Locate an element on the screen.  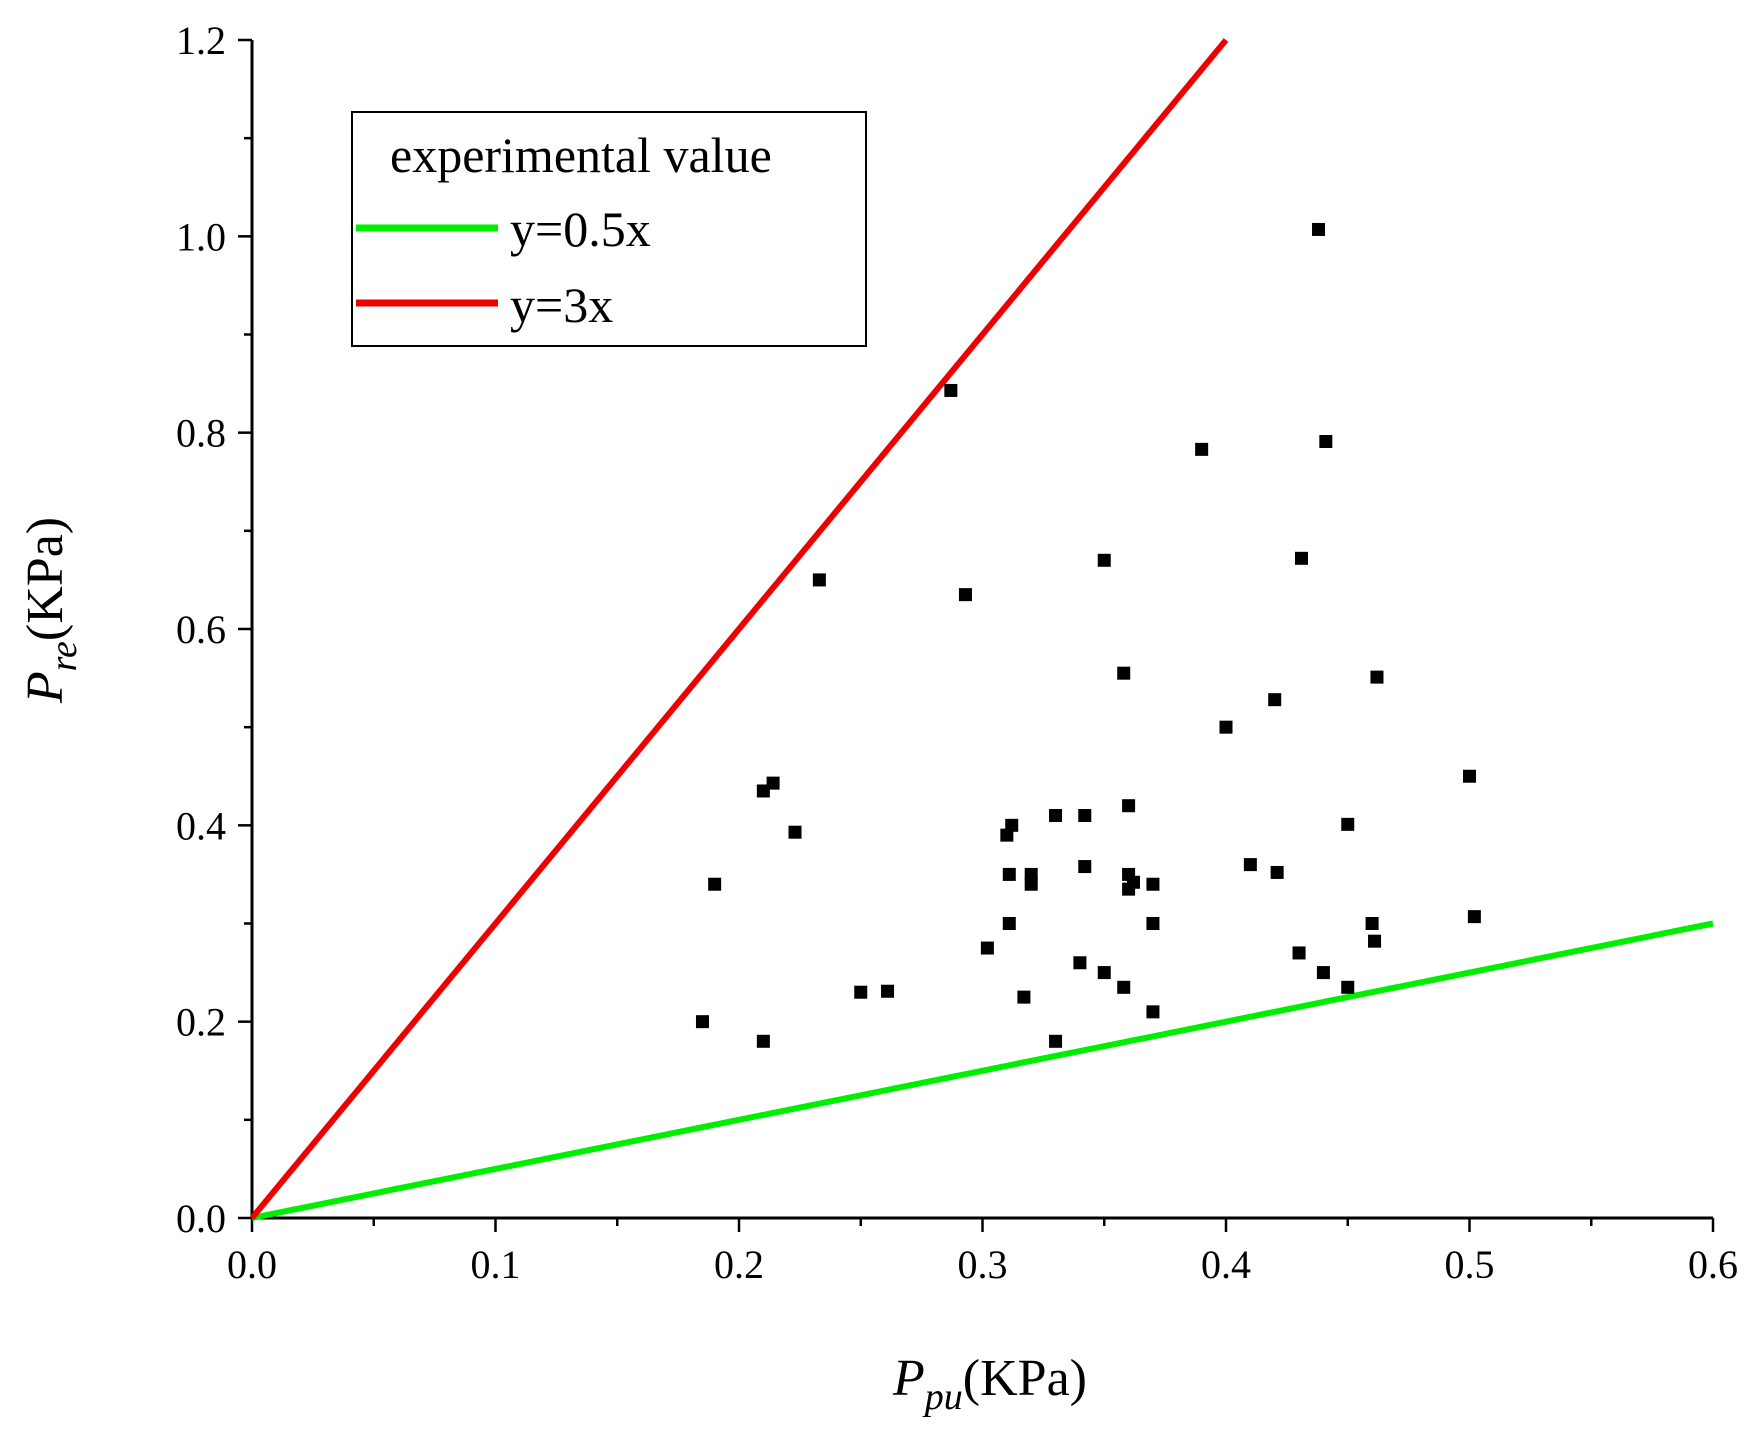
legend-label-experimental: experimental value is located at coordinates (581, 155).